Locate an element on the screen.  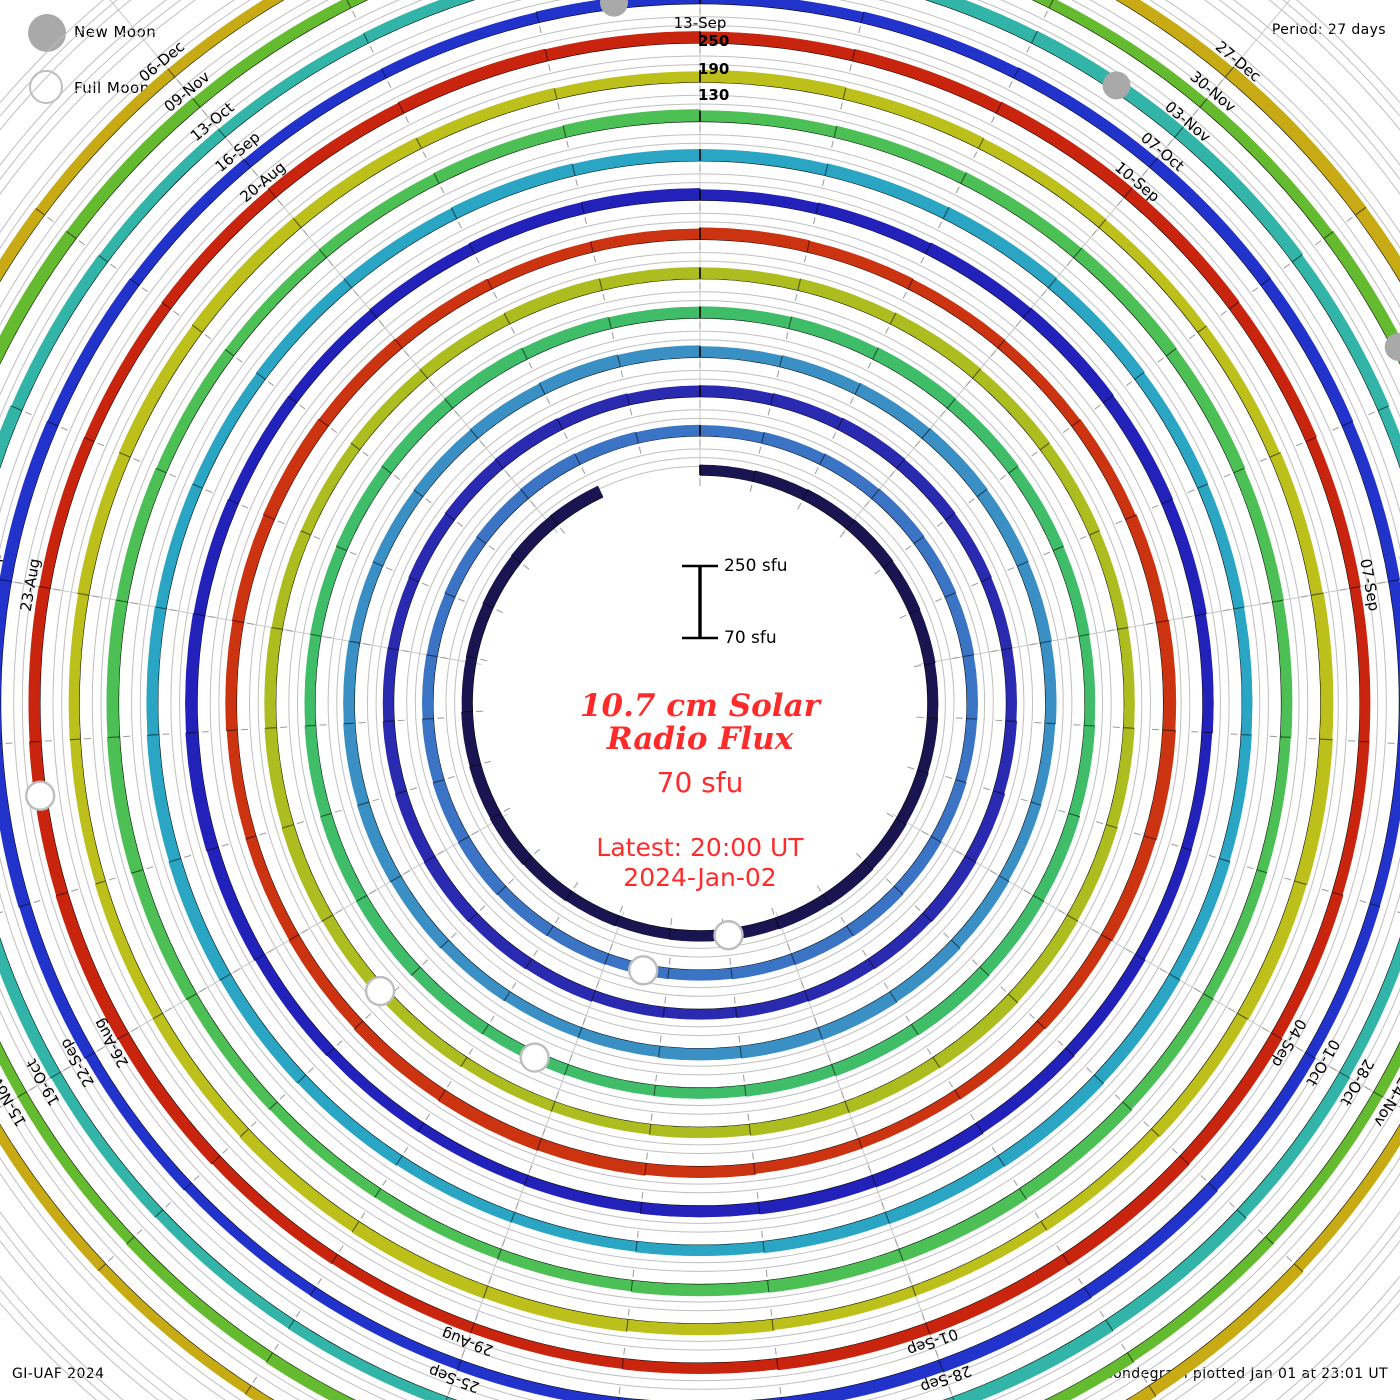
chart-title-line1: 10.7 cm Solar is located at coordinates (700, 706).